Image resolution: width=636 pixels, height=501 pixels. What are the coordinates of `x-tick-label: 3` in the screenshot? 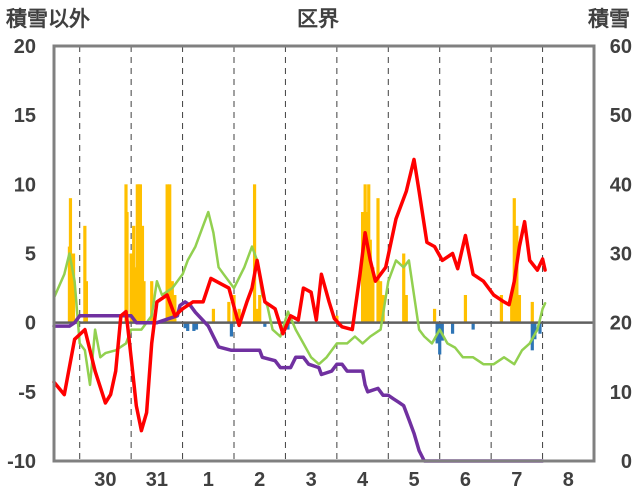 It's located at (311, 480).